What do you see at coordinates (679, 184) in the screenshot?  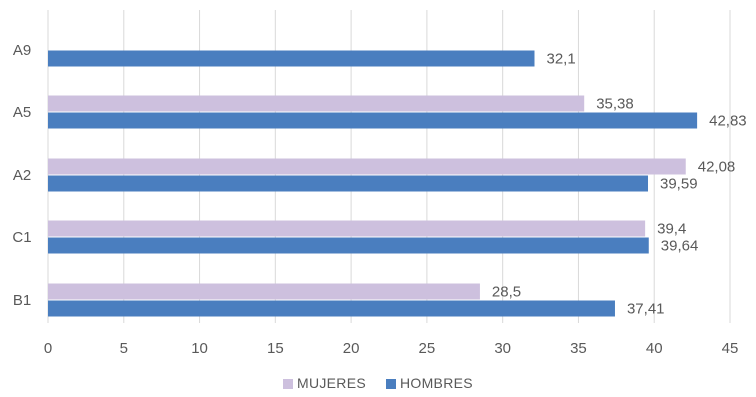 I see `data-label: 39,59` at bounding box center [679, 184].